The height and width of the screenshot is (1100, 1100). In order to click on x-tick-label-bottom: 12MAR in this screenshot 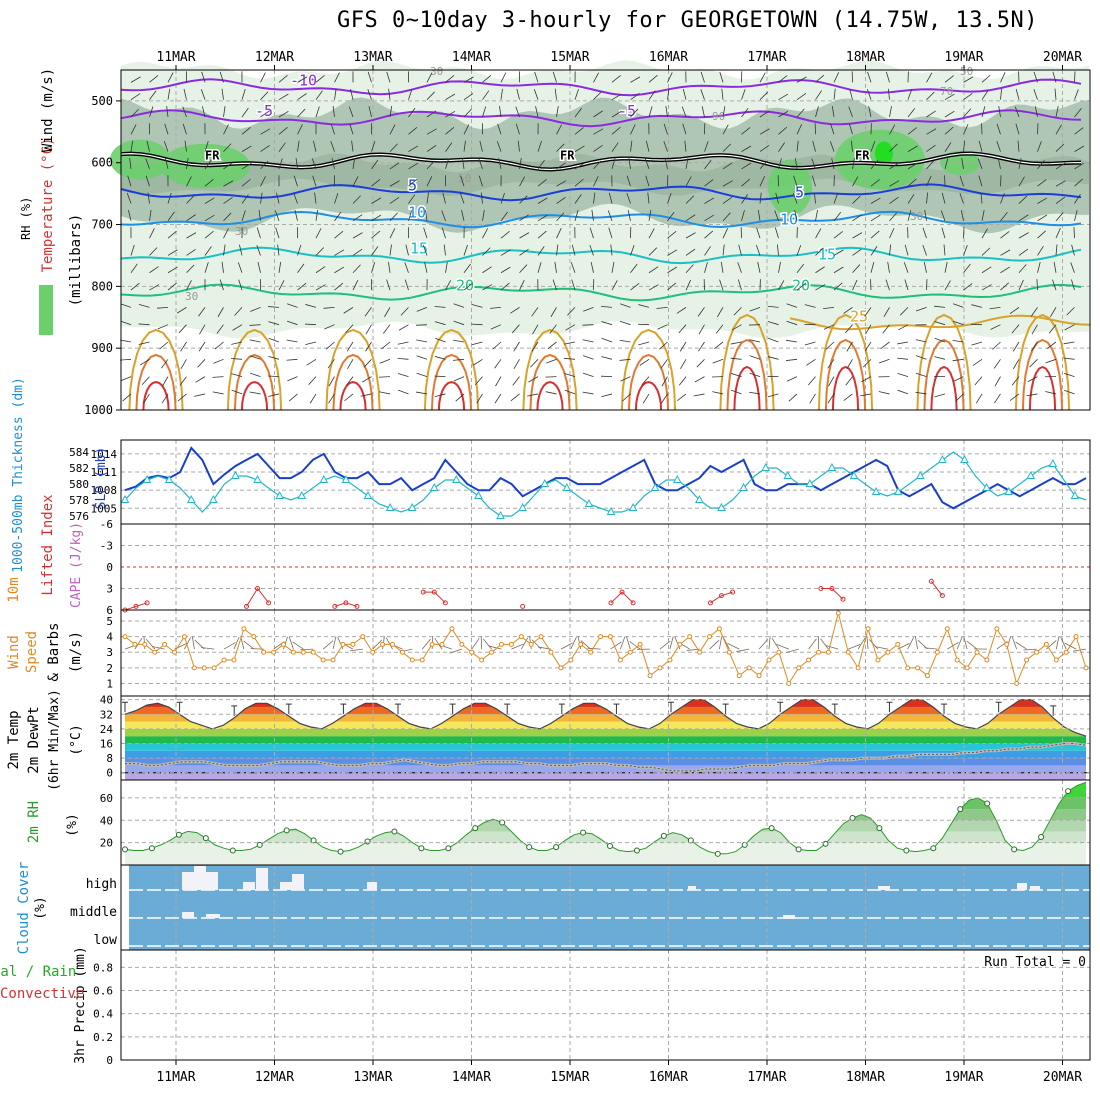, I will do `click(274, 1077)`.